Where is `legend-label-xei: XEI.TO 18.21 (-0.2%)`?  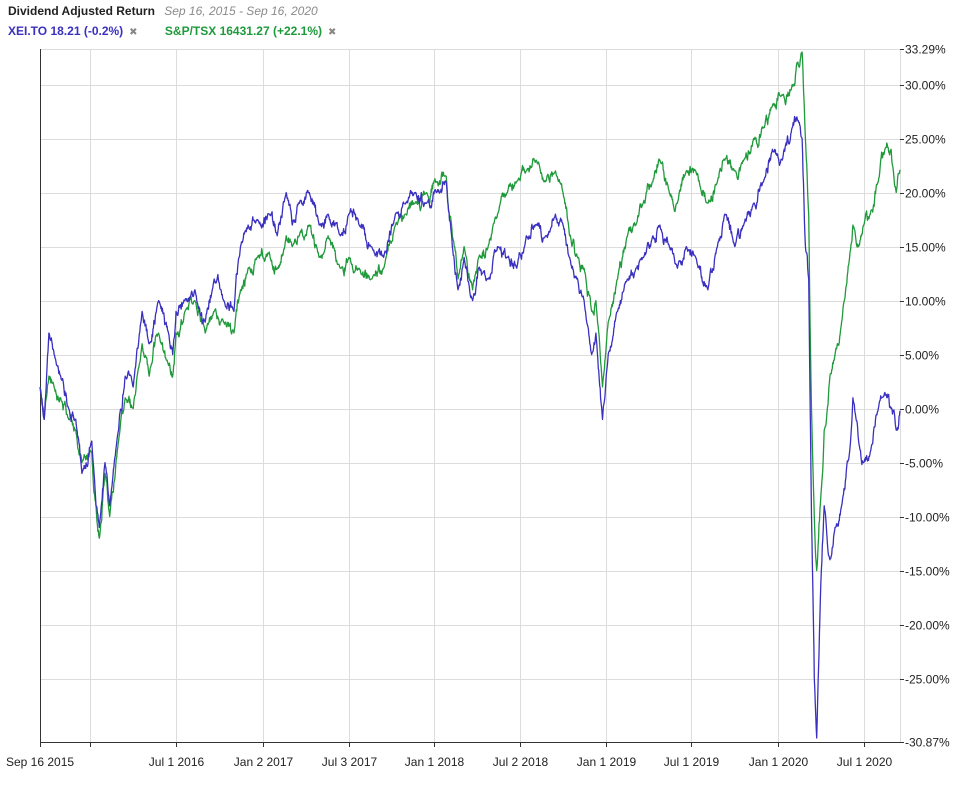
legend-label-xei: XEI.TO 18.21 (-0.2%) is located at coordinates (66, 31).